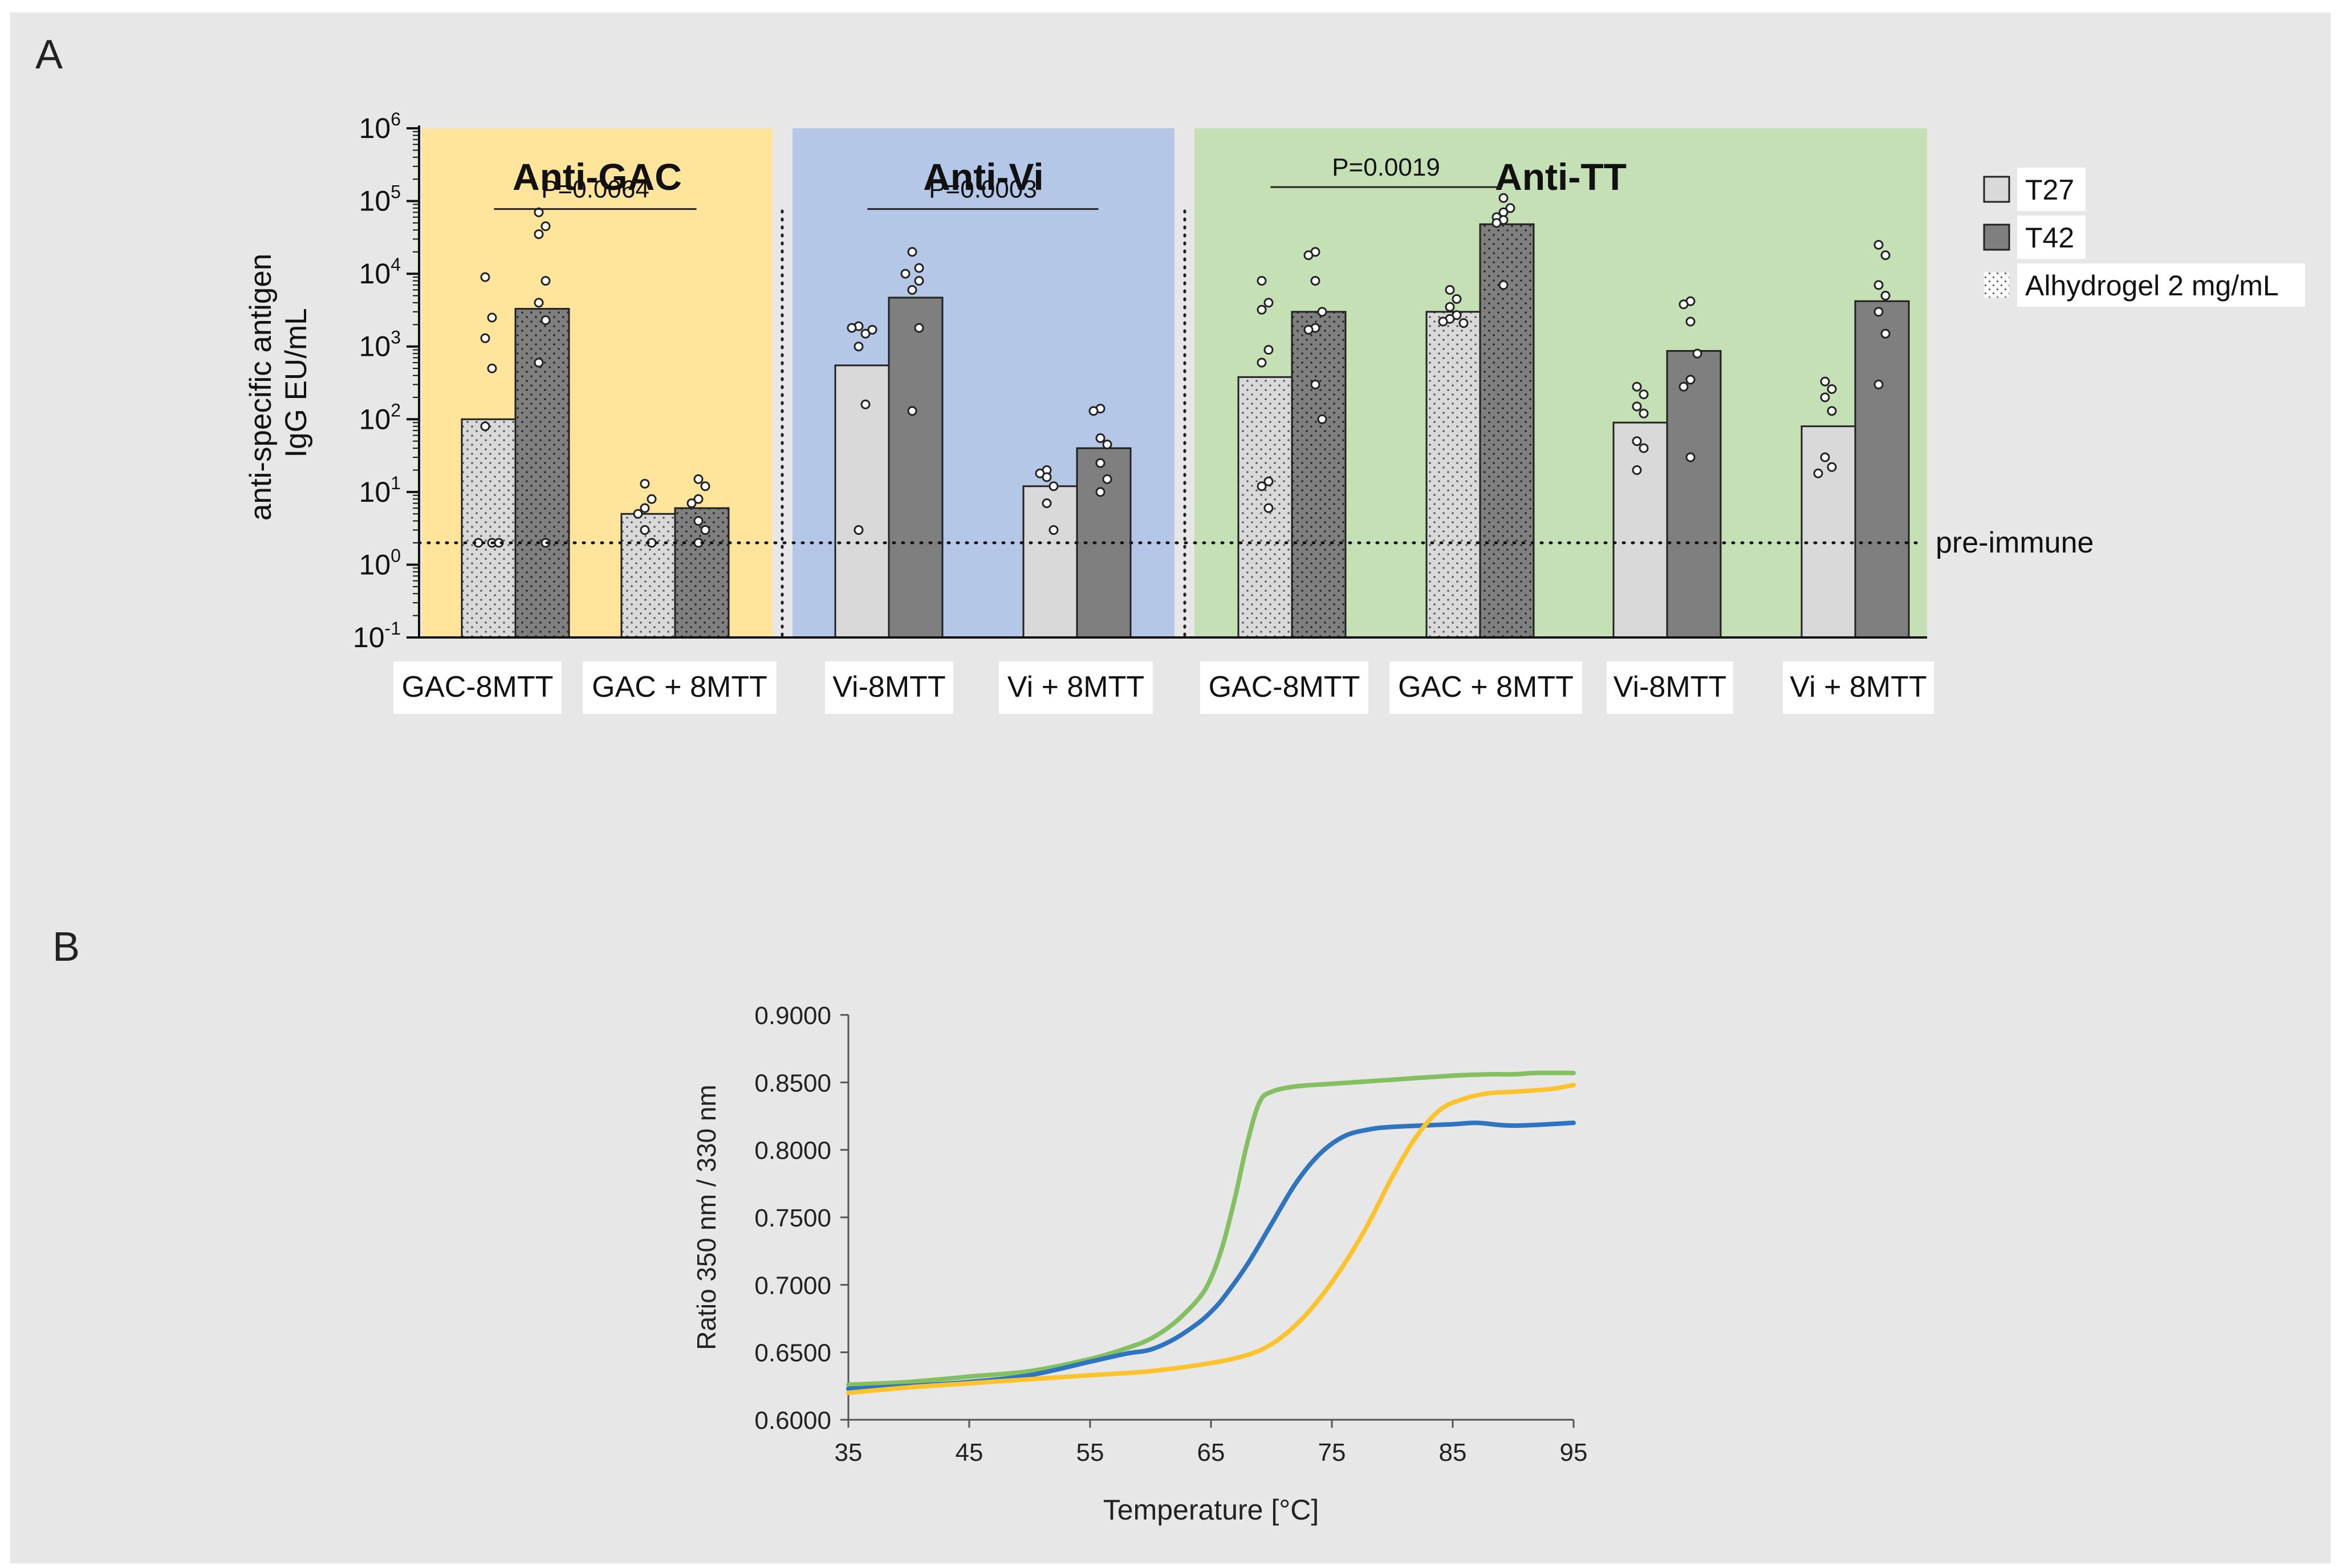 Image resolution: width=2341 pixels, height=1568 pixels. Describe the element at coordinates (2152, 286) in the screenshot. I see `legend-label: Alhydrogel 2 mg/mL` at that location.